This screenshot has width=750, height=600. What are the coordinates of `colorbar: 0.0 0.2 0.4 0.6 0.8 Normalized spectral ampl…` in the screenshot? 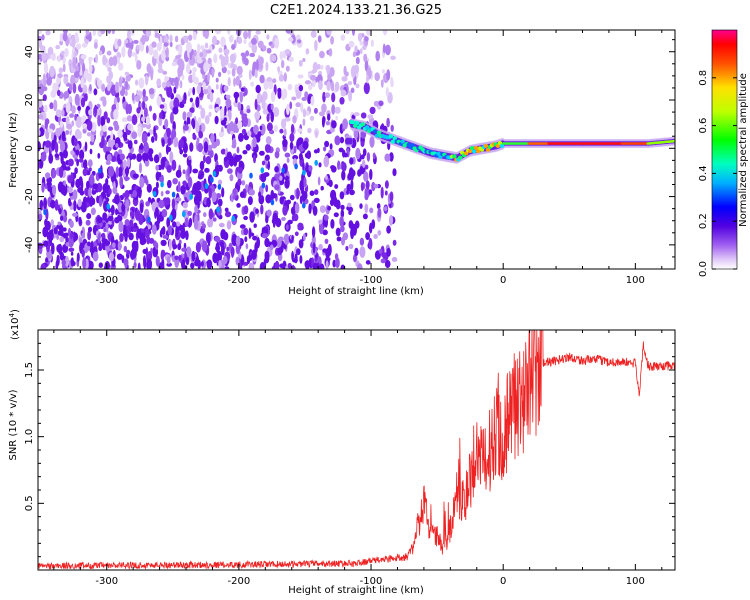 It's located at (723, 153).